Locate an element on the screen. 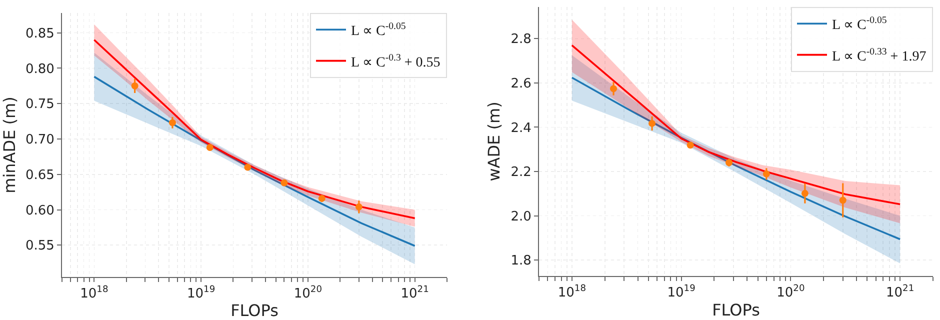  y-axis-title: wADE (m) is located at coordinates (494, 142).